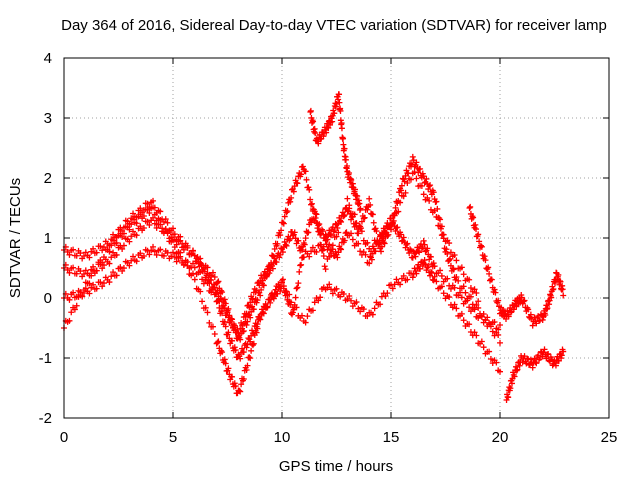 Image resolution: width=640 pixels, height=480 pixels. What do you see at coordinates (609, 437) in the screenshot?
I see `x-tick-label: 25` at bounding box center [609, 437].